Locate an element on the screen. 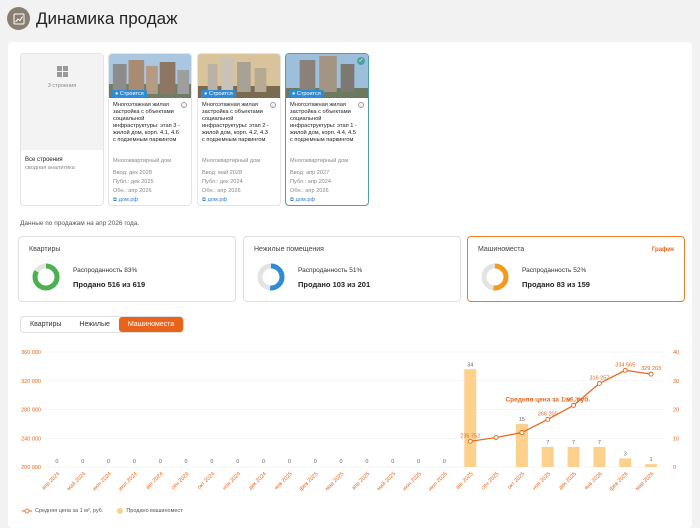 The height and width of the screenshot is (528, 700). card-vvod: Ввод: дек 2028 is located at coordinates (132, 173).